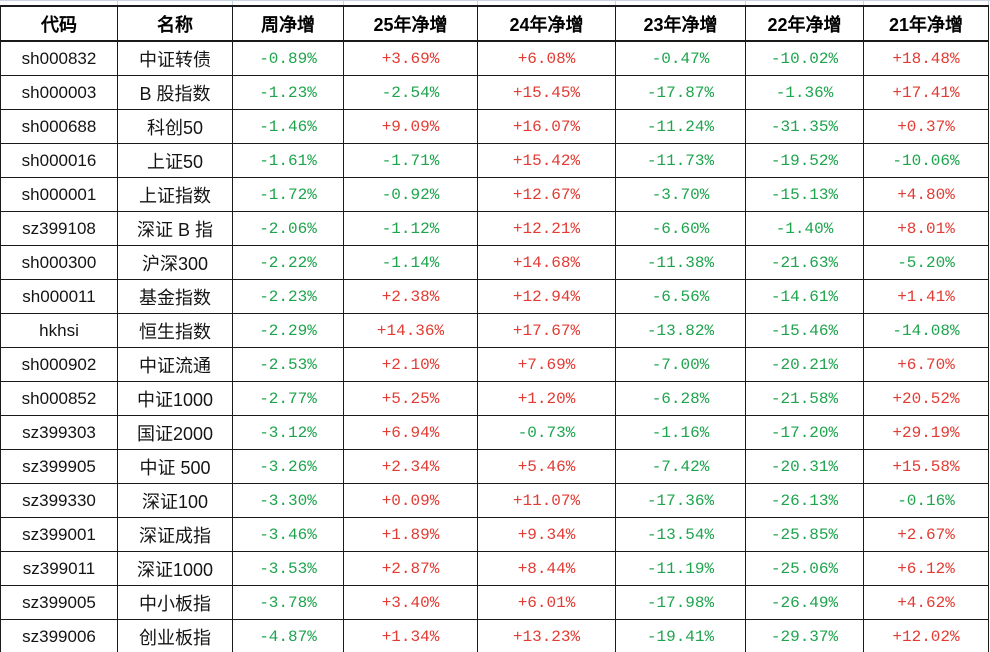  What do you see at coordinates (546, 500) in the screenshot?
I see `return-value-cell: +11.07%` at bounding box center [546, 500].